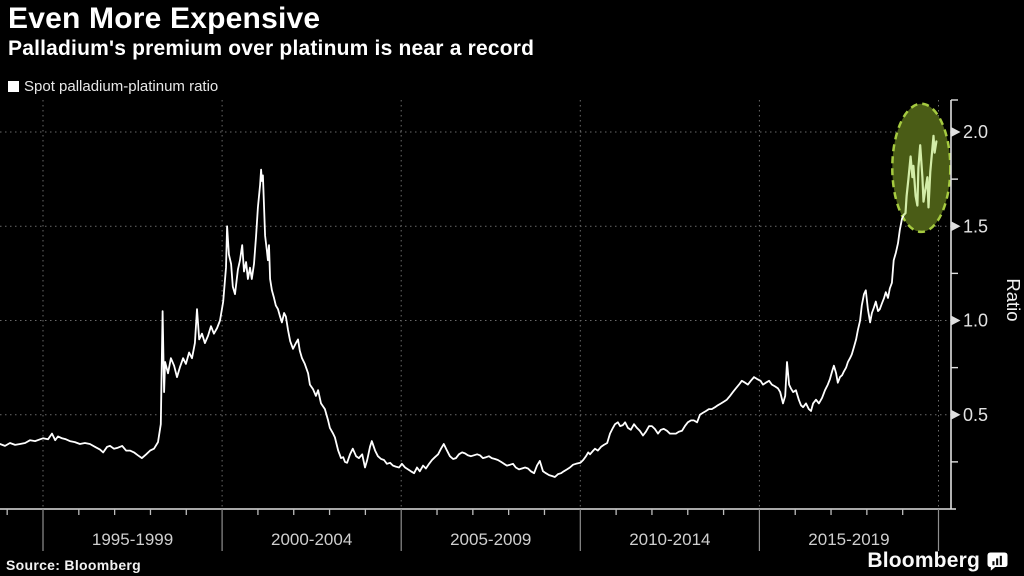 The width and height of the screenshot is (1024, 576). I want to click on x-group-label: 1995-1999, so click(132, 539).